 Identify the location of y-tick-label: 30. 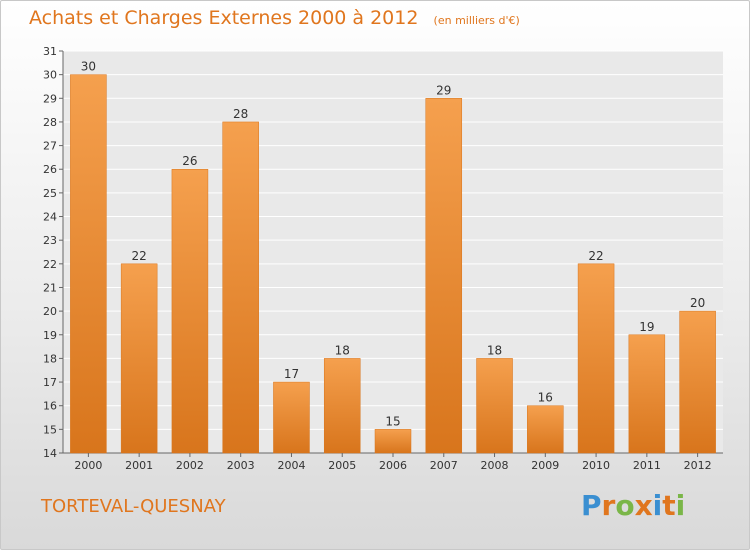
(50, 75).